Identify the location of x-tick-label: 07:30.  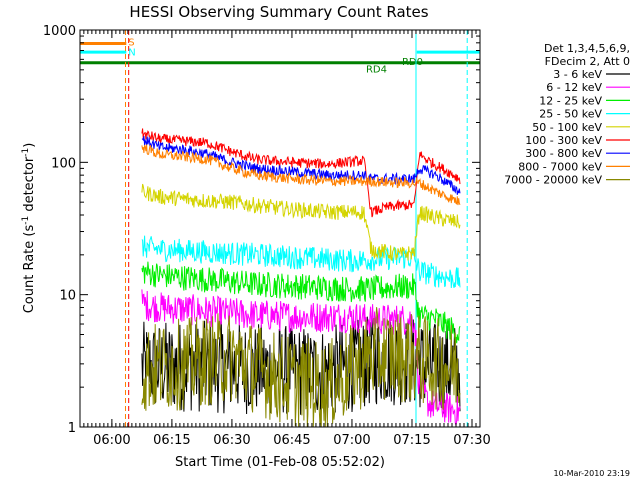
(471, 440).